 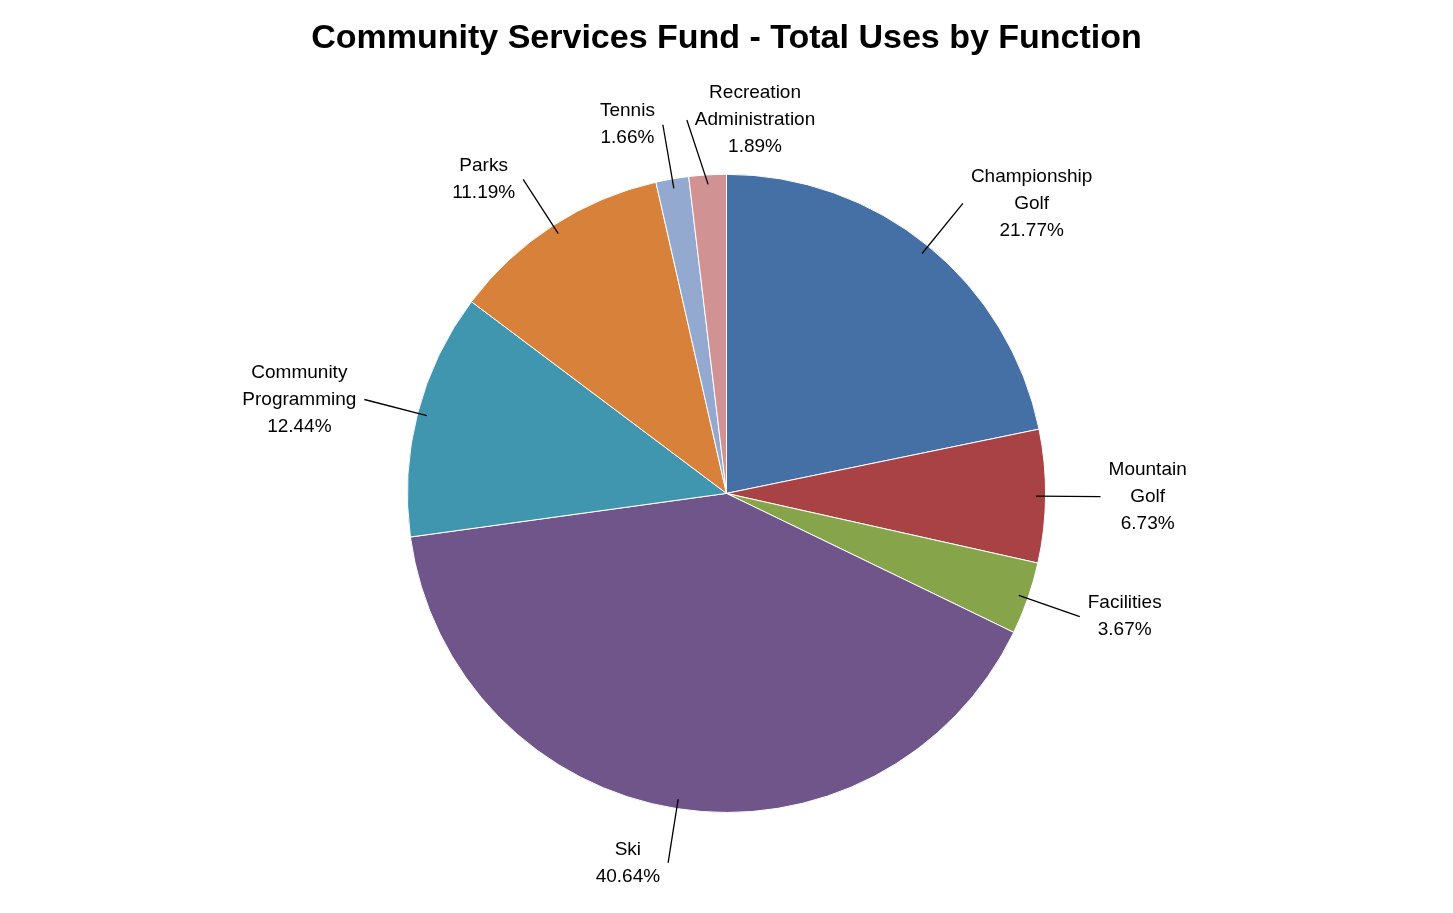 What do you see at coordinates (484, 192) in the screenshot?
I see `data-label: 11.19%` at bounding box center [484, 192].